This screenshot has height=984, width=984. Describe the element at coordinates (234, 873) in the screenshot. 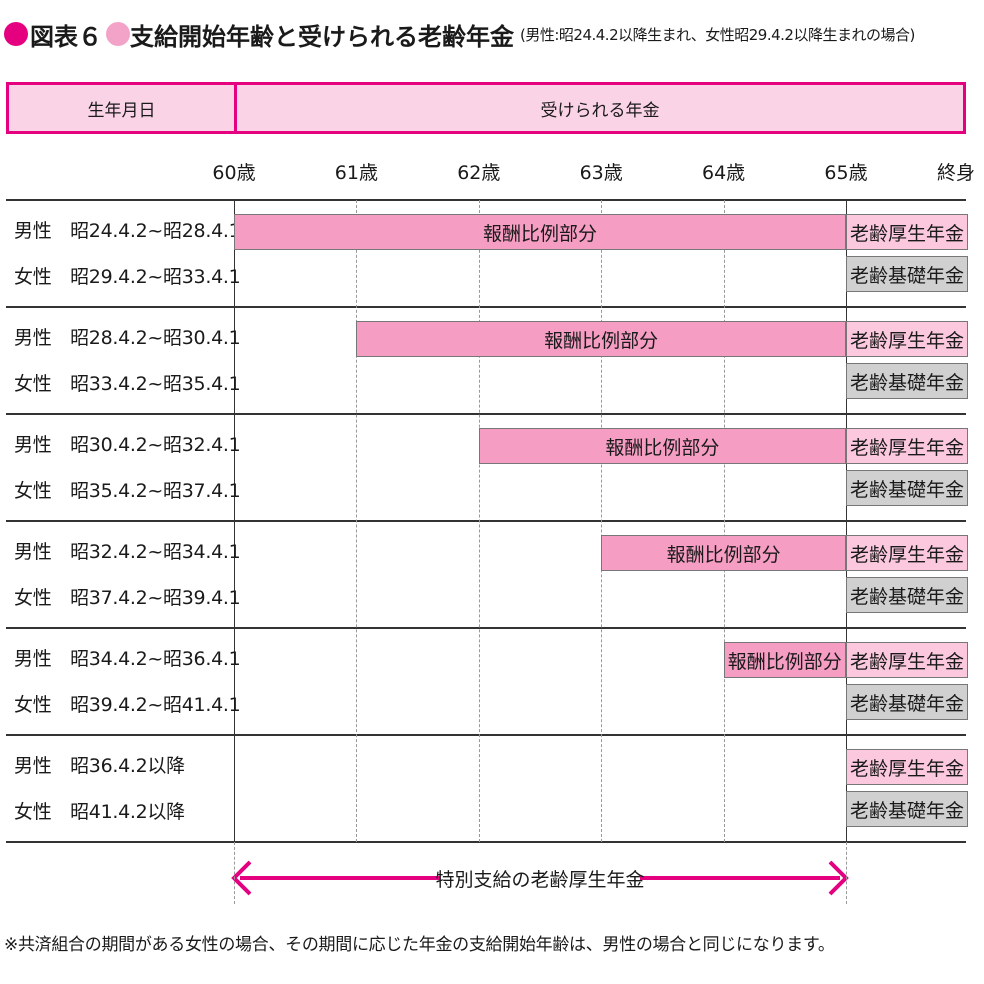

I see `arrow-guide-left` at that location.